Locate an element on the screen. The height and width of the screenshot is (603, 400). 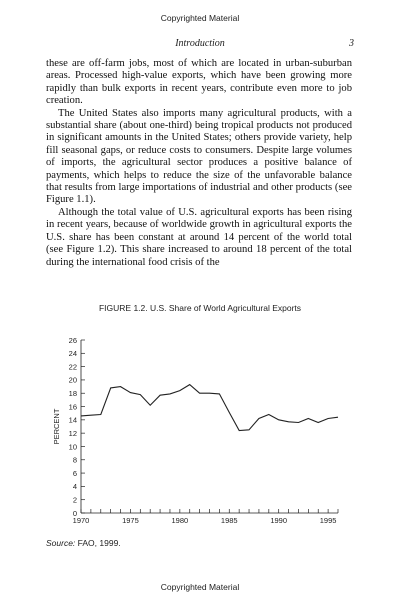
page-number: 3 is located at coordinates (351, 43).